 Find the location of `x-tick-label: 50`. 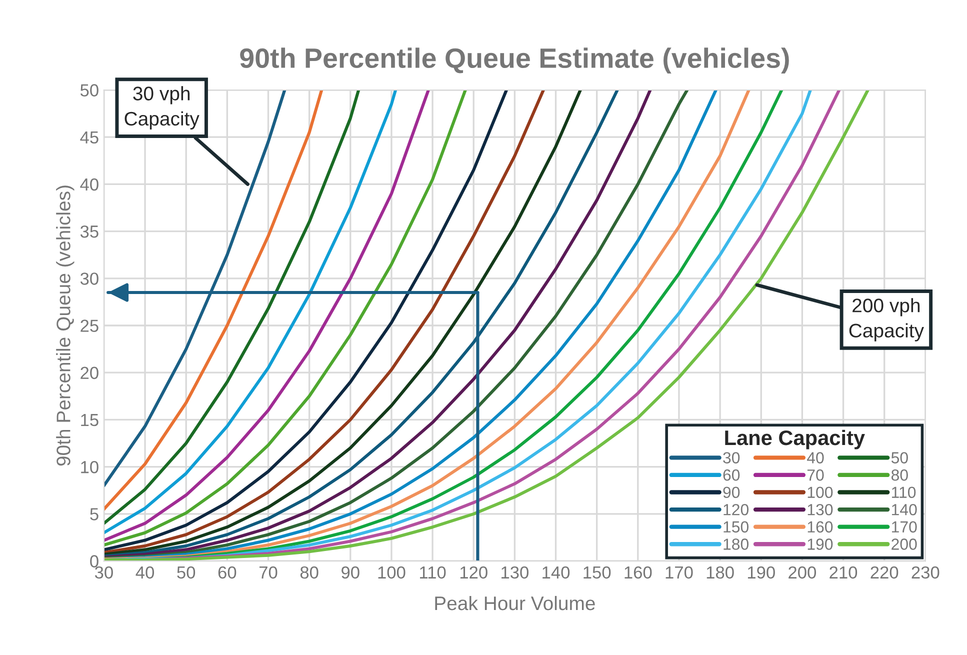

x-tick-label: 50 is located at coordinates (186, 572).